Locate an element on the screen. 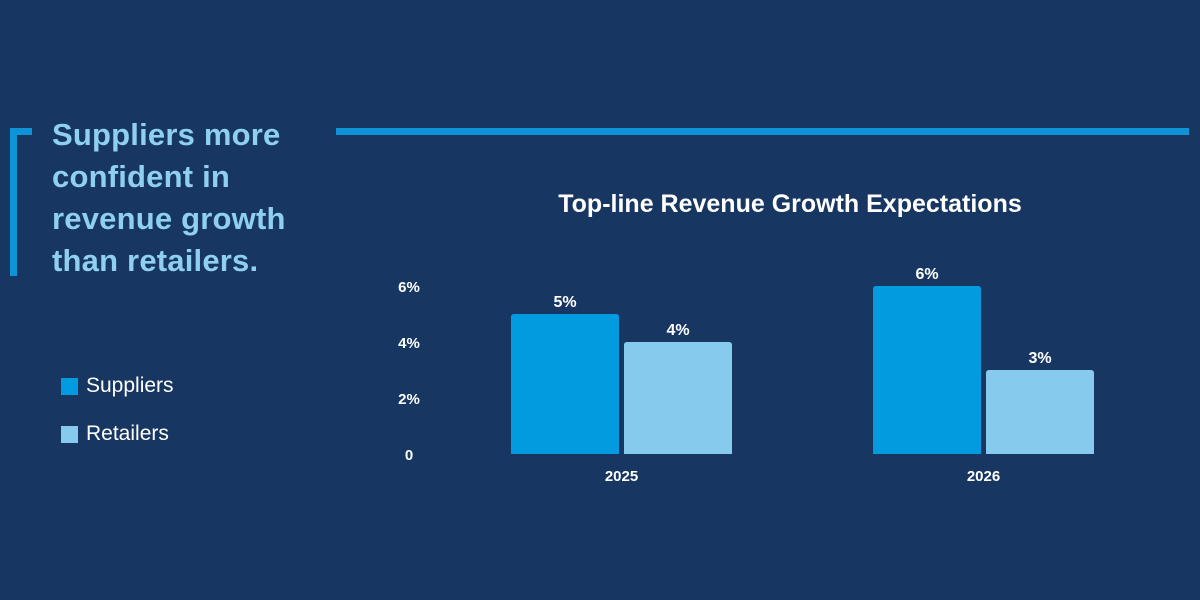  legend-swatch-retailers is located at coordinates (69, 434).